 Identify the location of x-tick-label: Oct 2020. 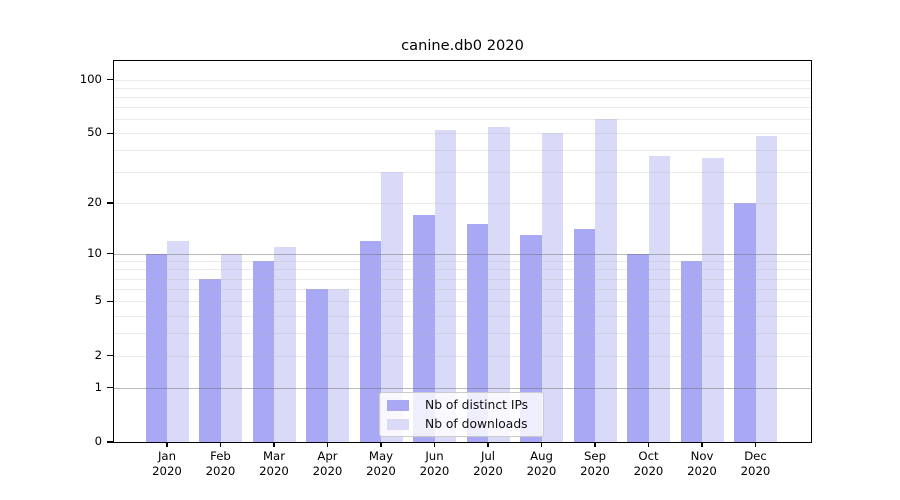
(649, 464).